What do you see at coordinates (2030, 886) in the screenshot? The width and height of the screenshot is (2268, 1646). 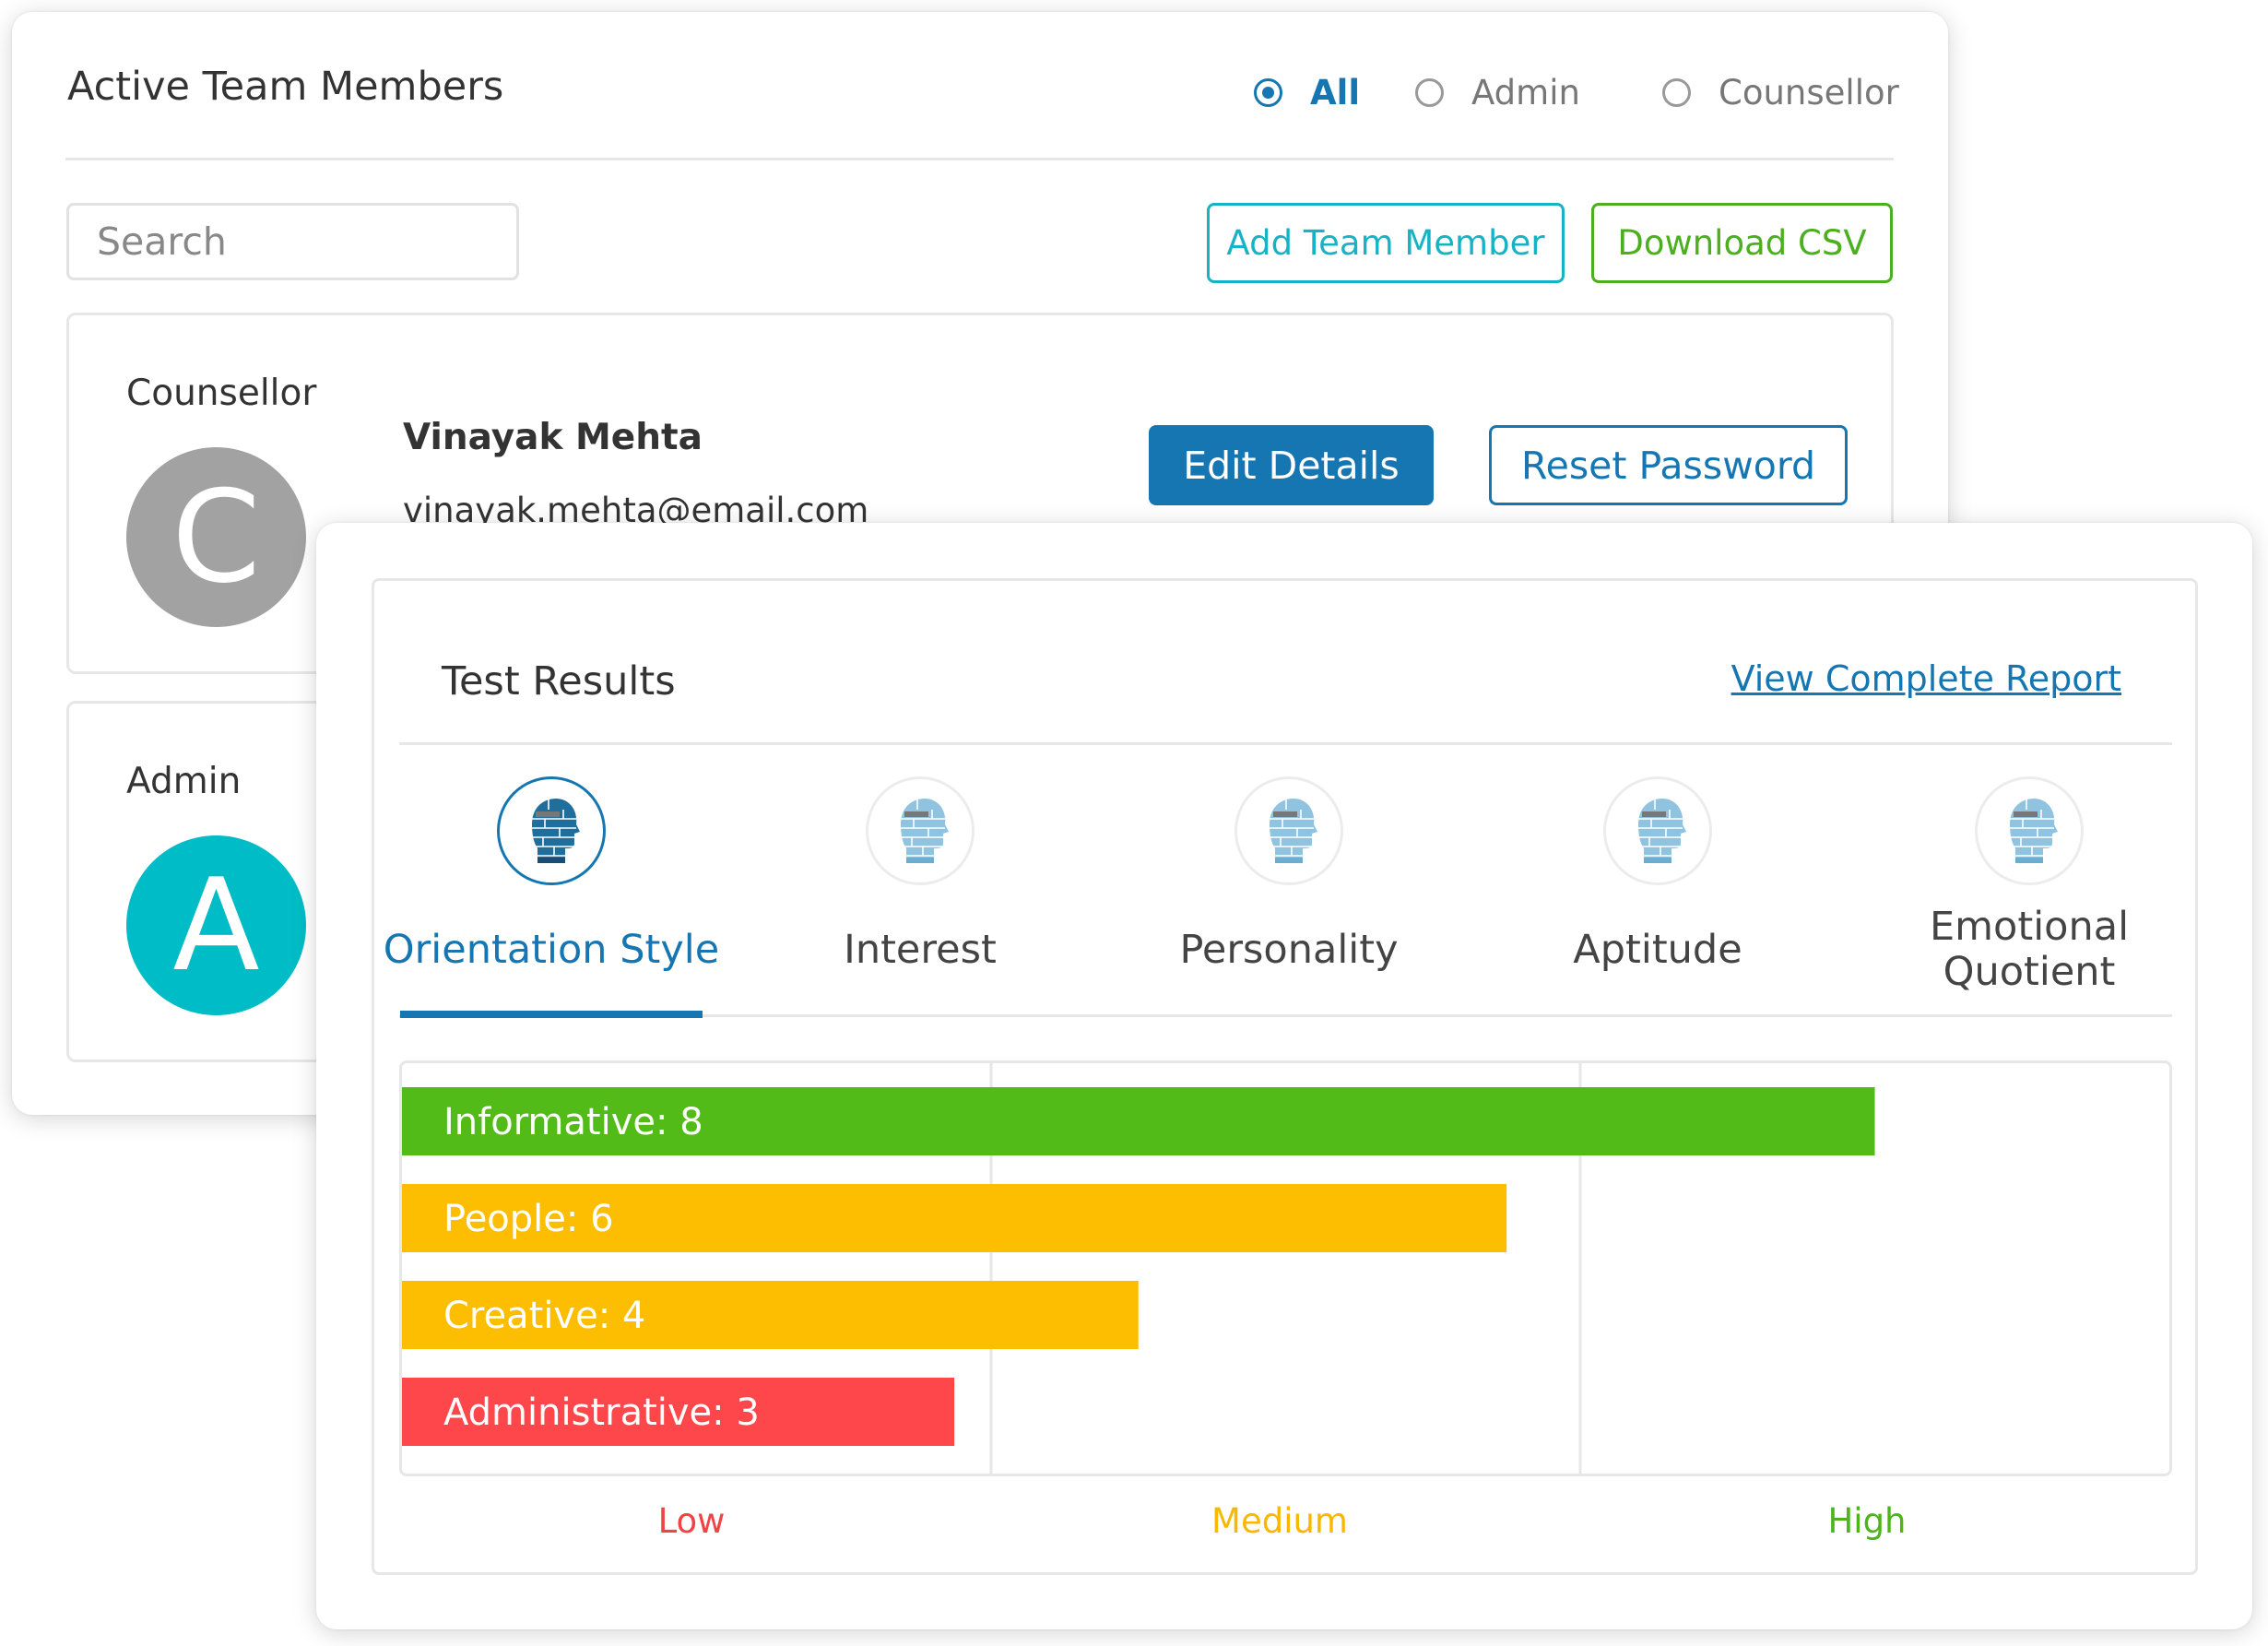 I see `tab-emotional-quotient: Emotional Quotient` at bounding box center [2030, 886].